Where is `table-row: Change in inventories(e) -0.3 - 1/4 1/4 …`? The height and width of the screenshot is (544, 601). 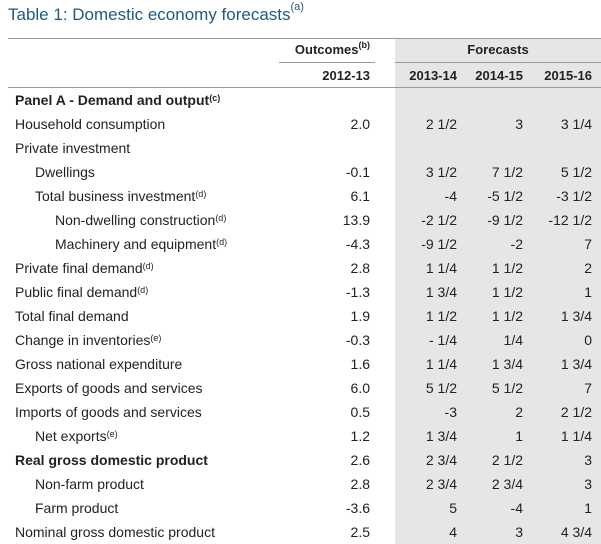 table-row: Change in inventories(e) -0.3 - 1/4 1/4 … is located at coordinates (300, 340).